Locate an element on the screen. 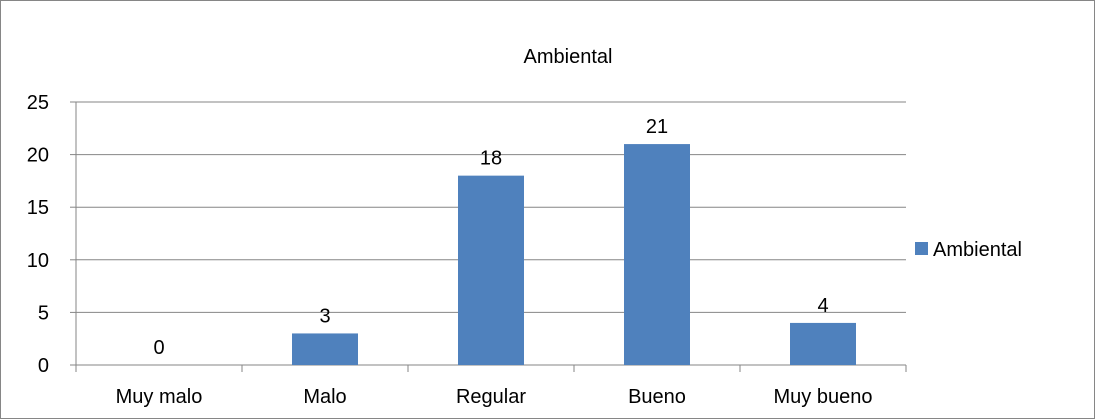 This screenshot has height=420, width=1095. x-tick-label: Malo is located at coordinates (324, 397).